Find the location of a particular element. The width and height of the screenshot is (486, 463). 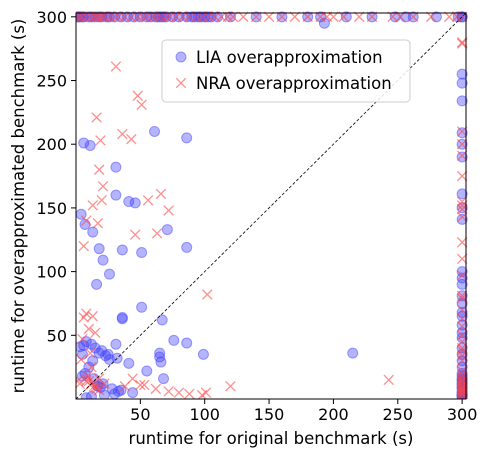

y-tick-label: 200 is located at coordinates (51, 144).